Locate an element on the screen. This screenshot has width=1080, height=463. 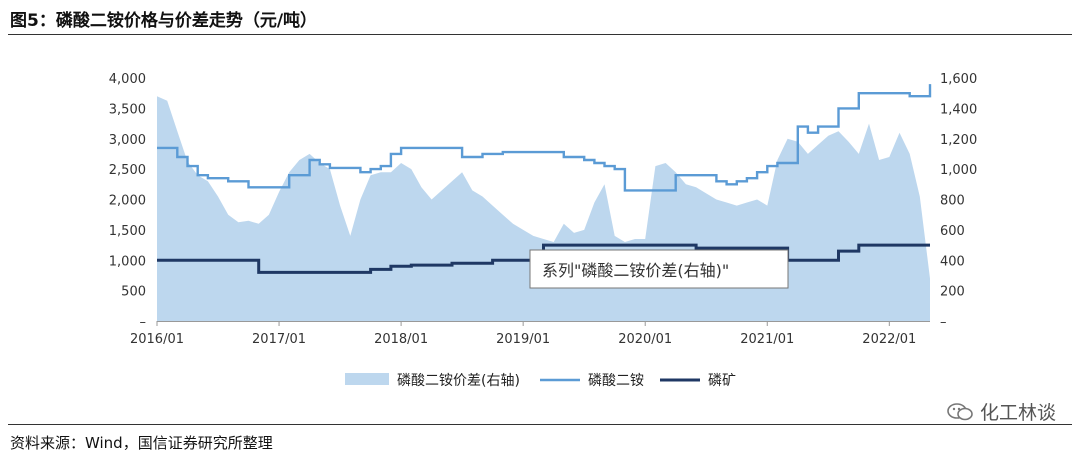
x-tick-label: 2016/01 is located at coordinates (157, 339).